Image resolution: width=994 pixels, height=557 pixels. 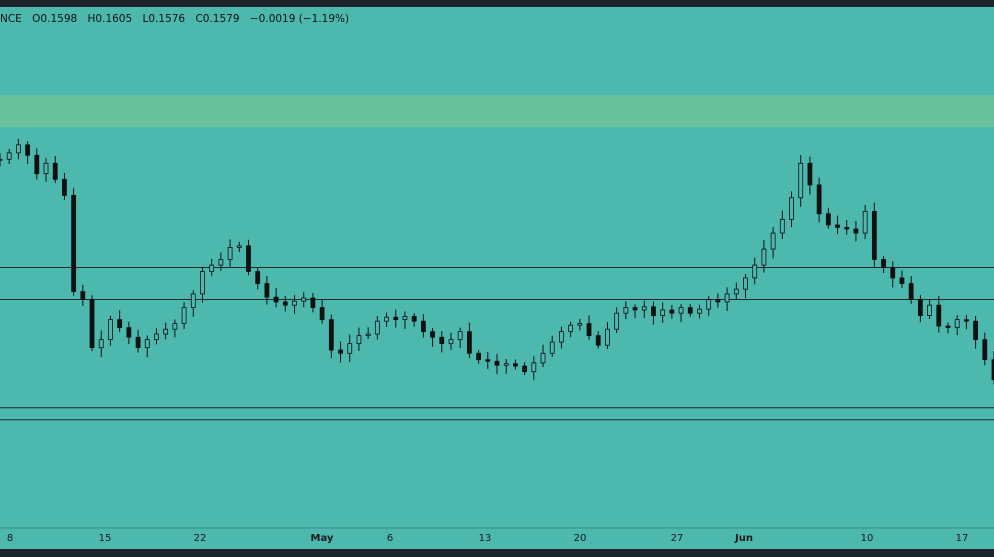 I want to click on bottom-frame-bar, so click(x=497, y=553).